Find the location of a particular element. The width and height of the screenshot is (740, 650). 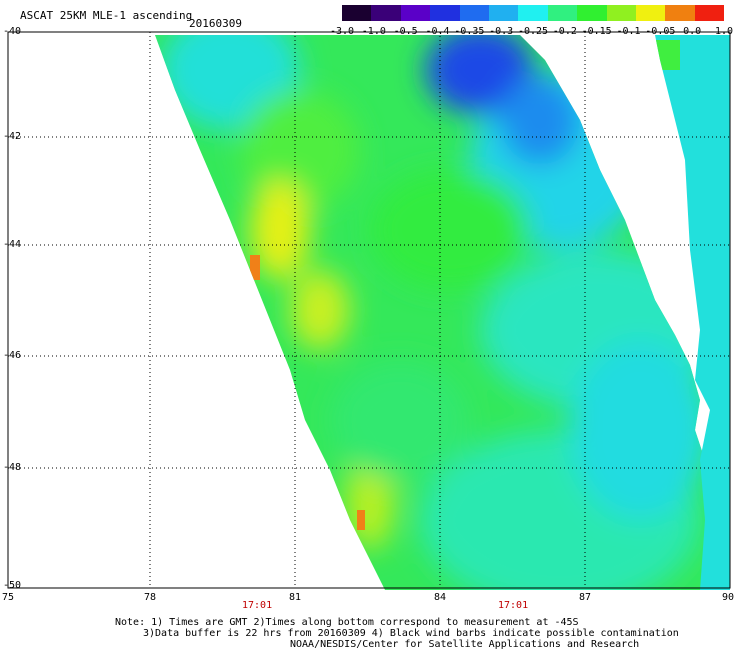

map-title: ASCAT 25KM MLE-1 ascending is located at coordinates (106, 15).